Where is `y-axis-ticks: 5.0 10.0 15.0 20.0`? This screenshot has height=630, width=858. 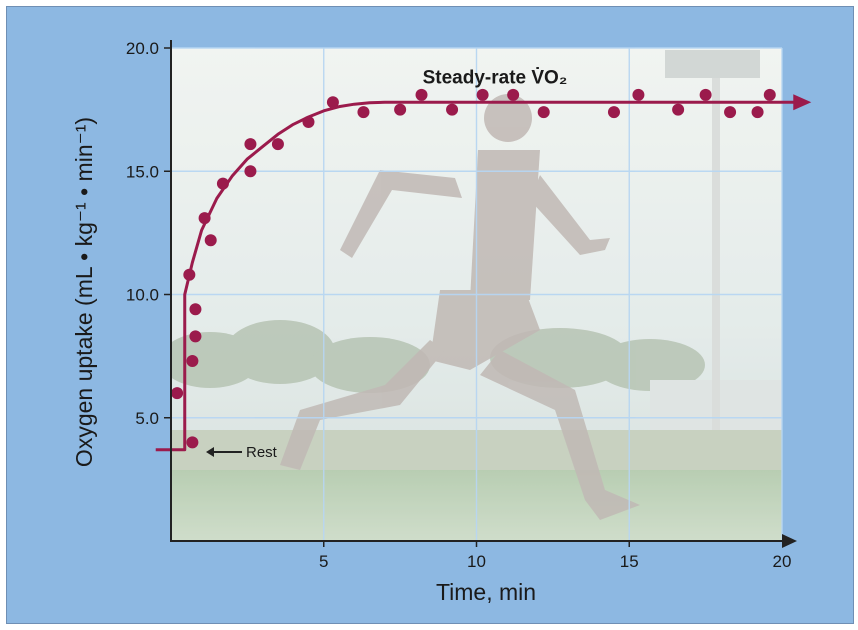 y-axis-ticks: 5.0 10.0 15.0 20.0 is located at coordinates (148, 233).